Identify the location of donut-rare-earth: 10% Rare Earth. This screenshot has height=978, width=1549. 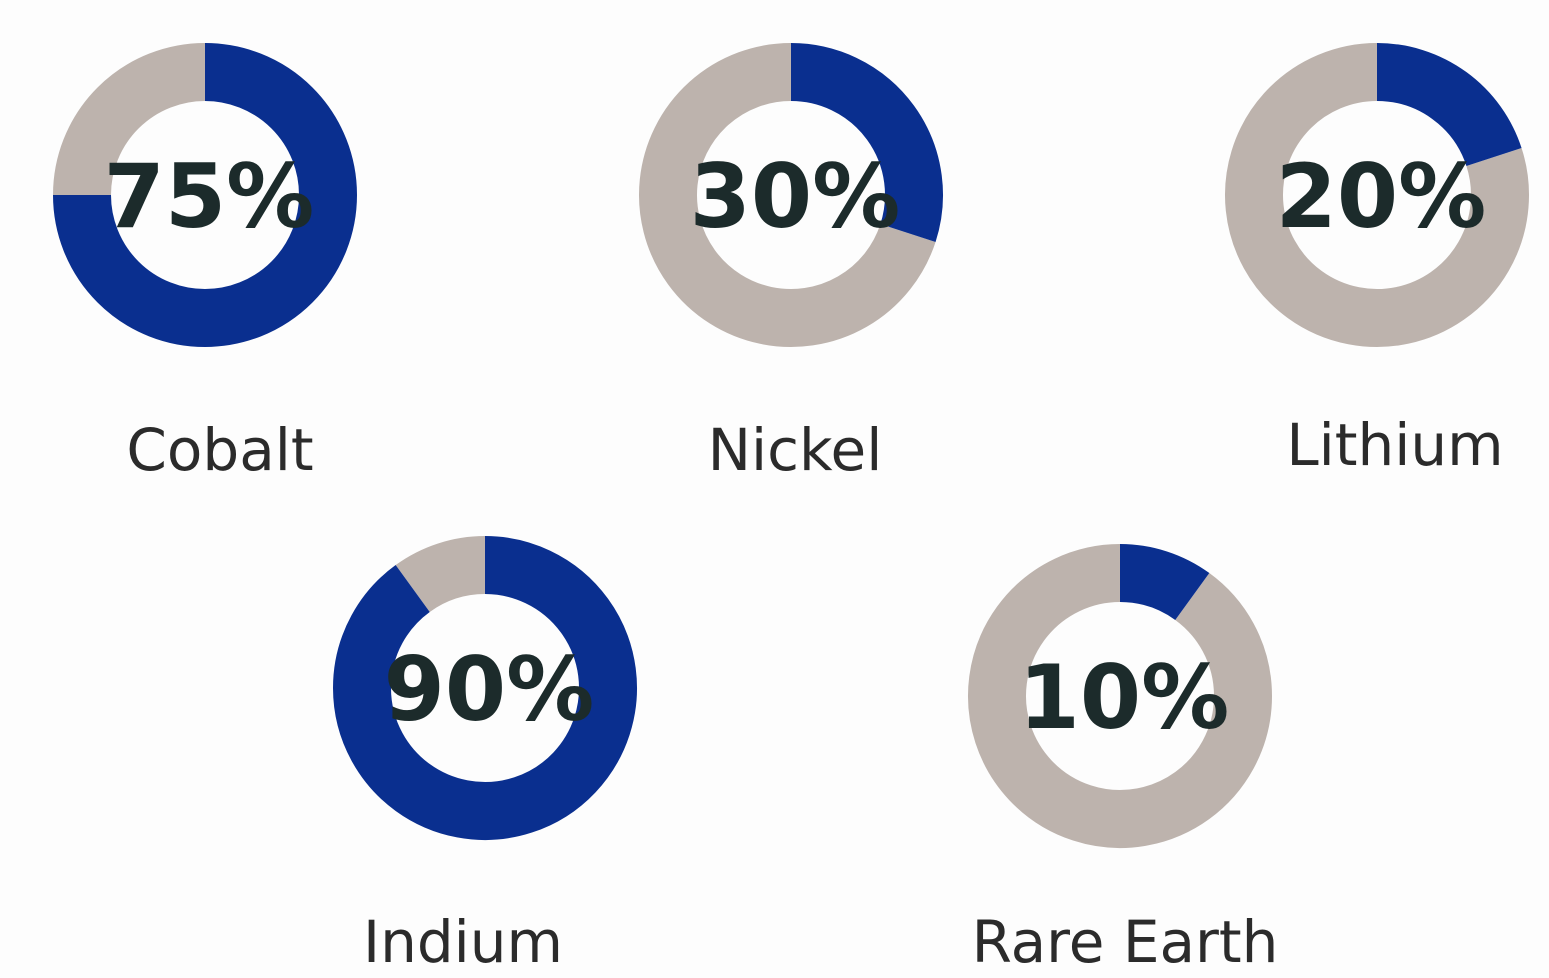
(1123, 760).